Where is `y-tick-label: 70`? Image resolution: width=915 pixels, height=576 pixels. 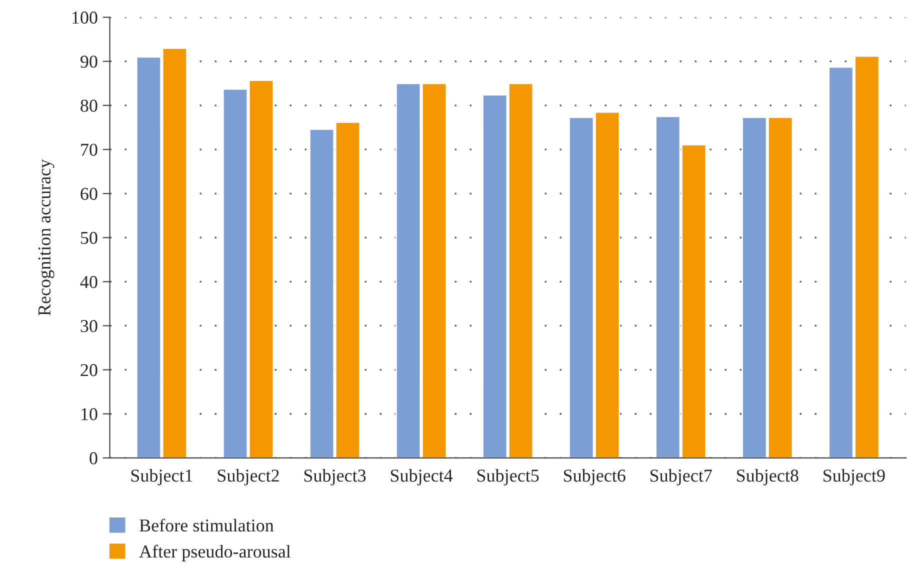
y-tick-label: 70 is located at coordinates (89, 150).